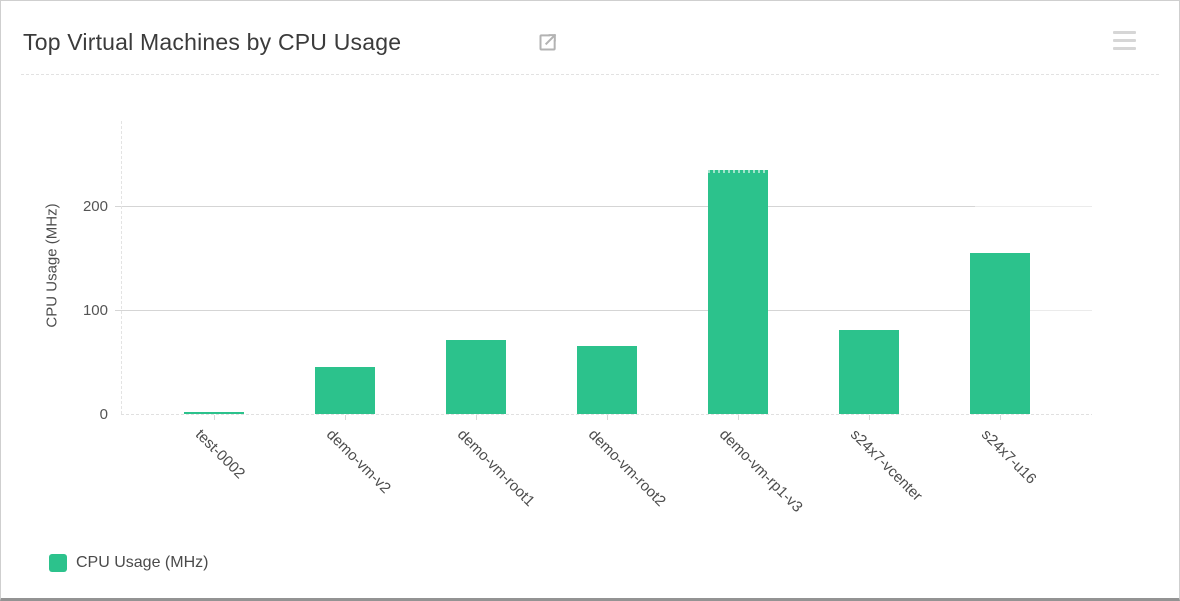 The height and width of the screenshot is (601, 1180). Describe the element at coordinates (1008, 457) in the screenshot. I see `x-axis-label-s24x7-u16: s24x7-u16` at that location.